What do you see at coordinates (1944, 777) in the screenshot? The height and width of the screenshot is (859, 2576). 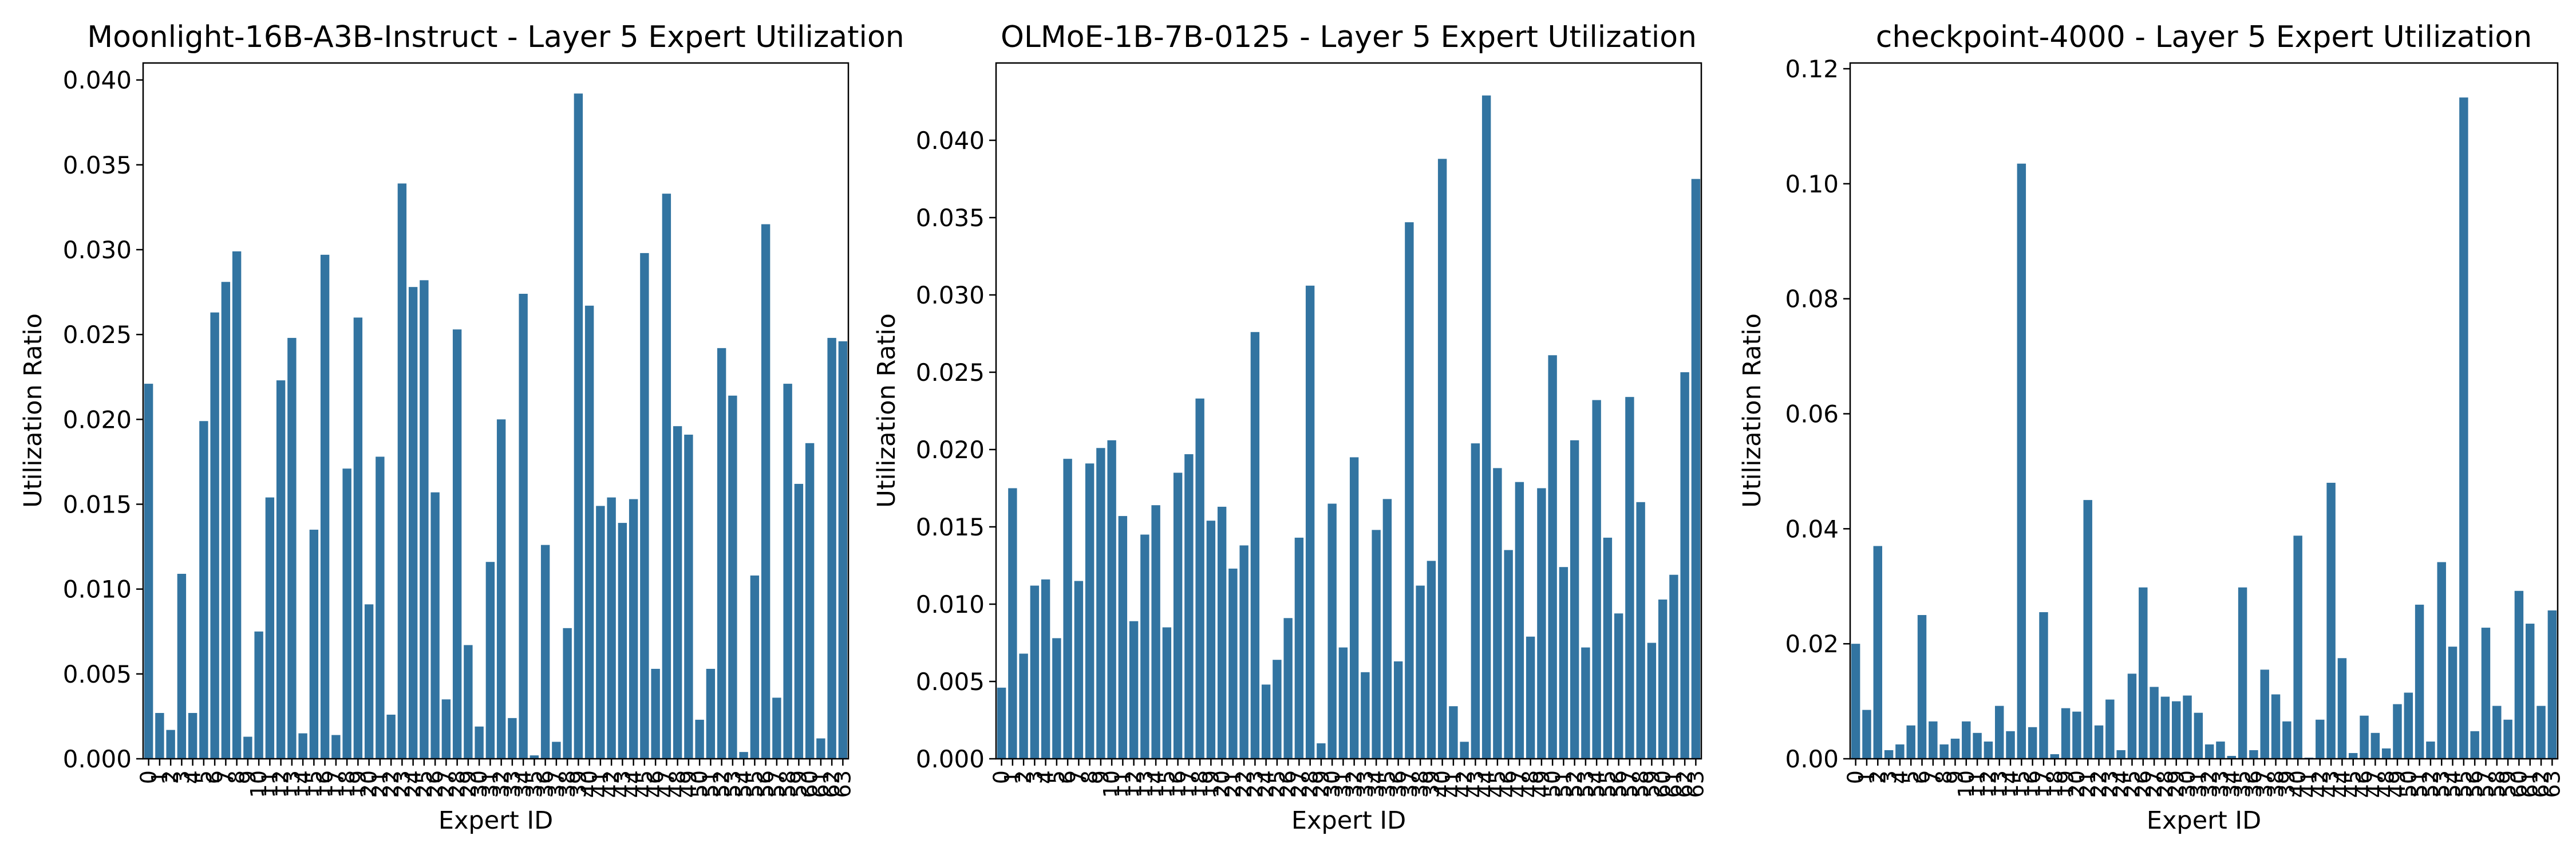 I see `x-tick-label: 8` at bounding box center [1944, 777].